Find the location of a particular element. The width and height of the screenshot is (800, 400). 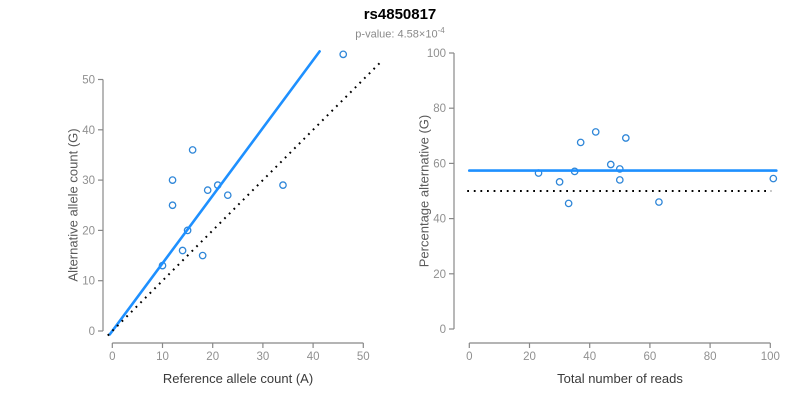

x-tick-label: 60 is located at coordinates (650, 357).